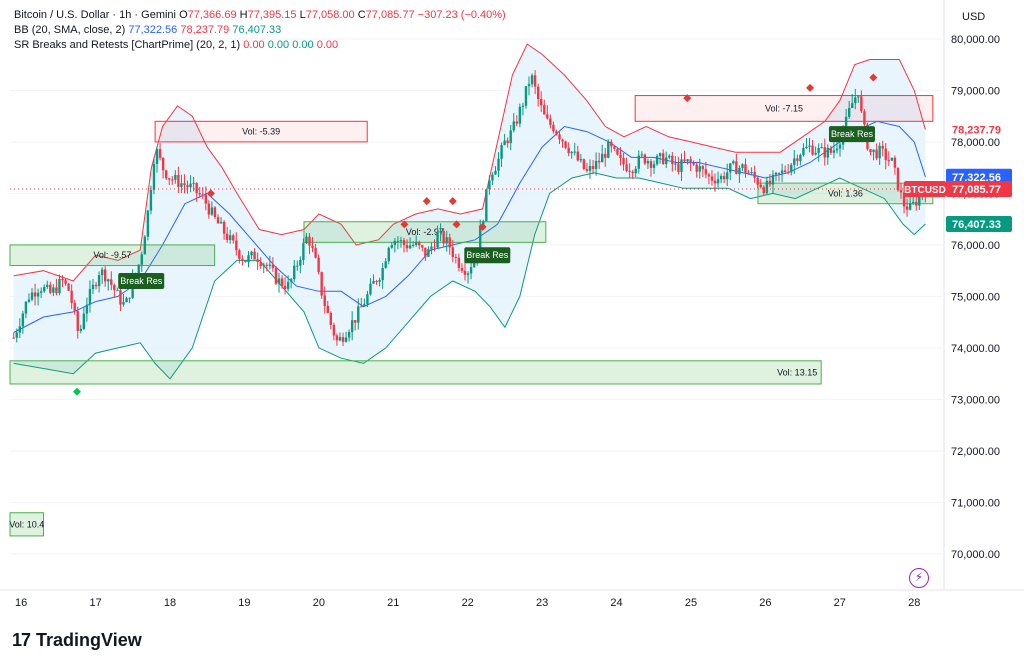  Describe the element at coordinates (919, 578) in the screenshot. I see `lightning-icon: ⚡` at that location.